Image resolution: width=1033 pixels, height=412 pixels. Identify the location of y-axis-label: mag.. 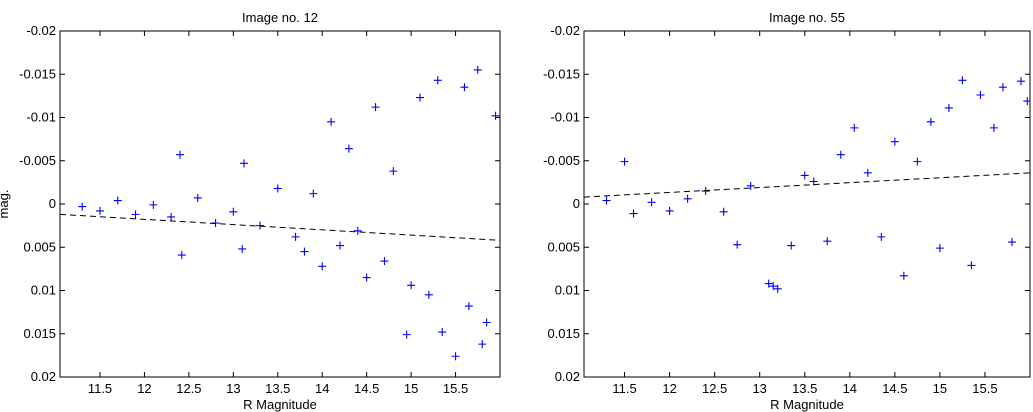
(5, 204).